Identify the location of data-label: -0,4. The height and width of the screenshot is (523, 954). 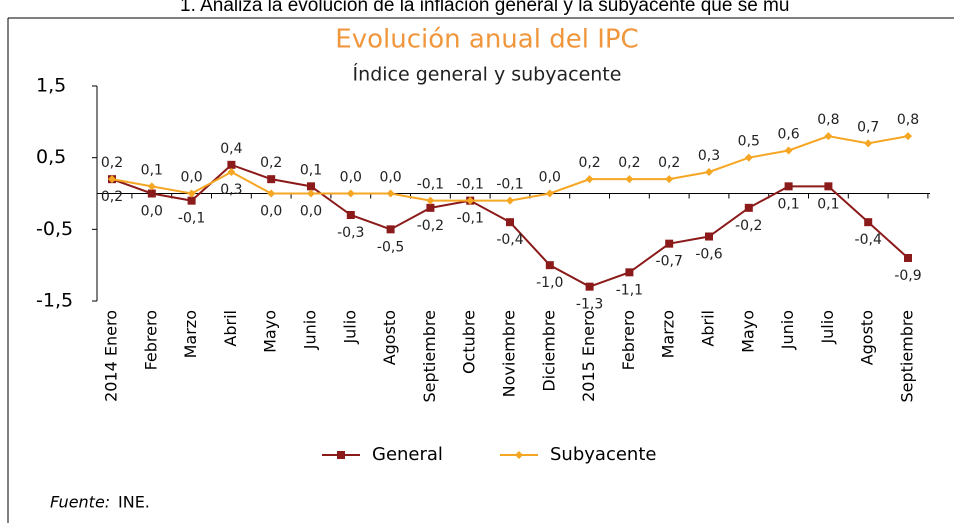
(868, 240).